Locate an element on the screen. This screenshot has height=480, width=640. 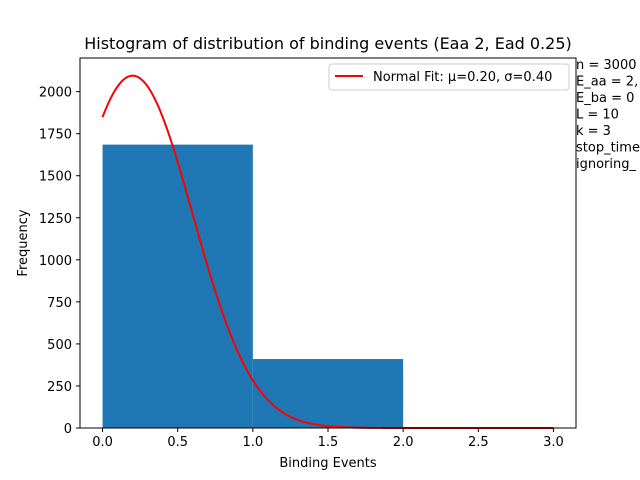
x-tick-label: 1.5 is located at coordinates (328, 442).